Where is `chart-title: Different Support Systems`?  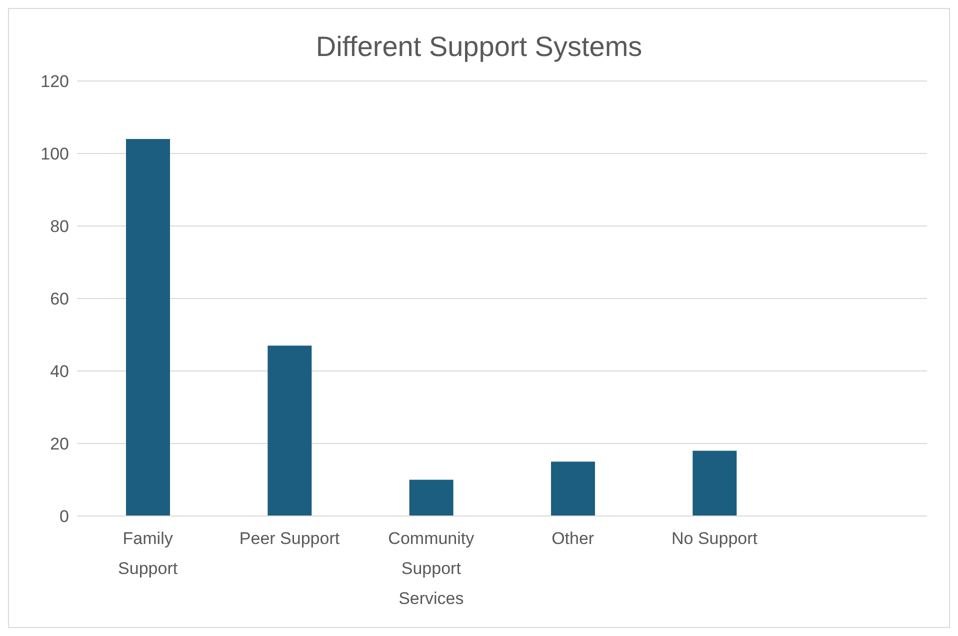 chart-title: Different Support Systems is located at coordinates (479, 47).